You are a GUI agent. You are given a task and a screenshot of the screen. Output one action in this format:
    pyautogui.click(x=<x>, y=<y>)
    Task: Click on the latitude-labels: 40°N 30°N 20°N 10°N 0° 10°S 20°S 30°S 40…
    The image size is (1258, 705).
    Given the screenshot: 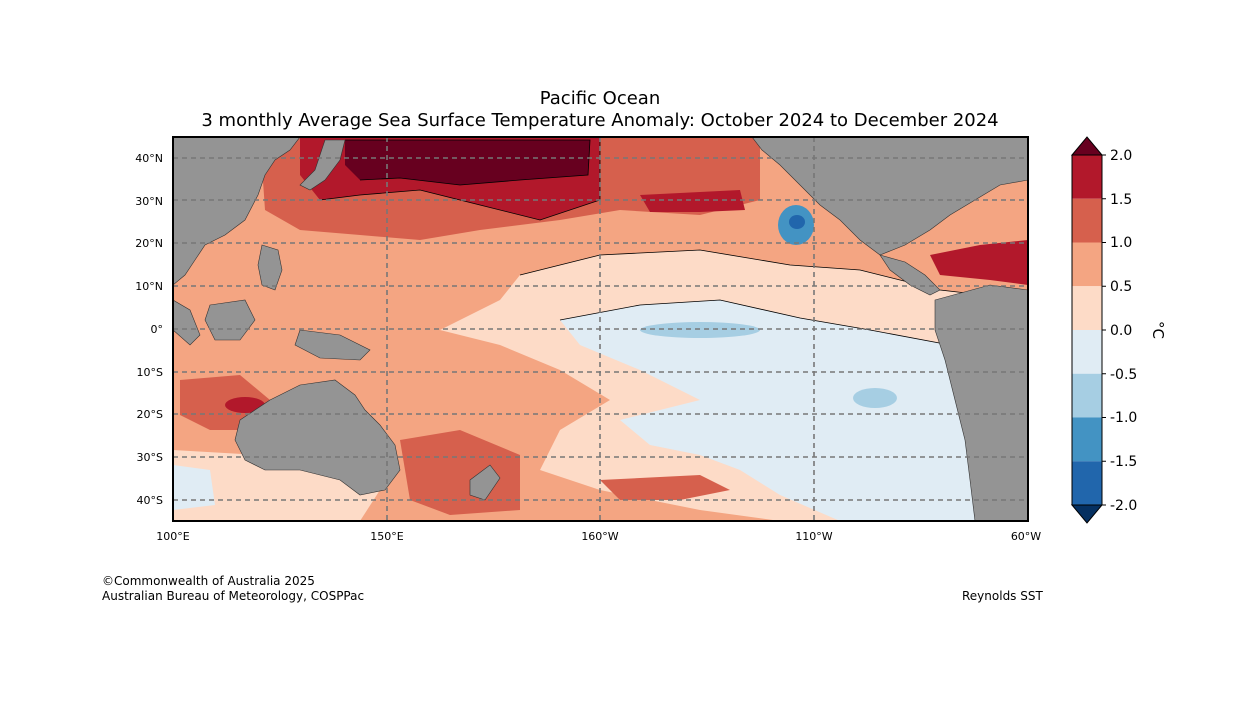 What is the action you would take?
    pyautogui.click(x=149, y=329)
    